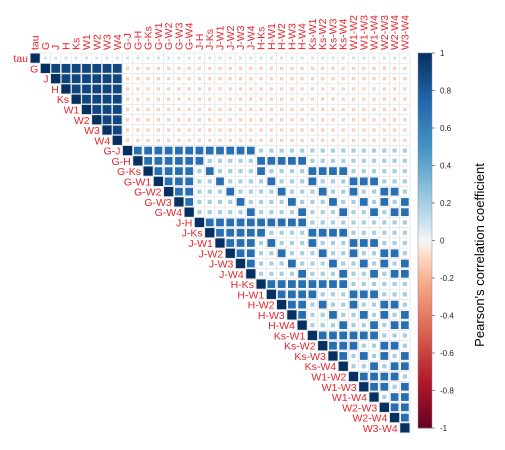 This screenshot has width=505, height=450. I want to click on colorbar-tick-label: 0.2, so click(446, 203).